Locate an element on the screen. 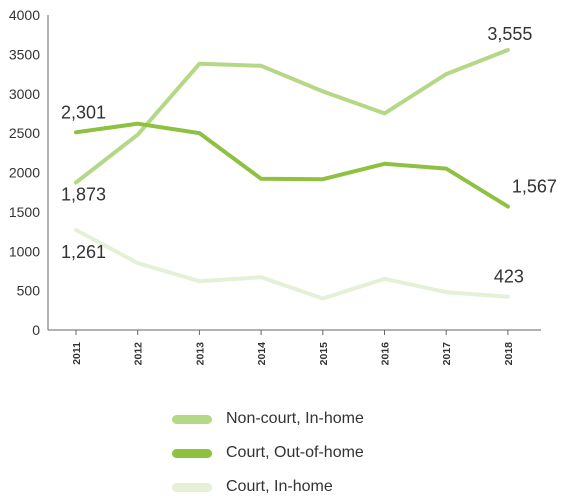 This screenshot has height=504, width=581. x-tick-label: 2016 is located at coordinates (386, 354).